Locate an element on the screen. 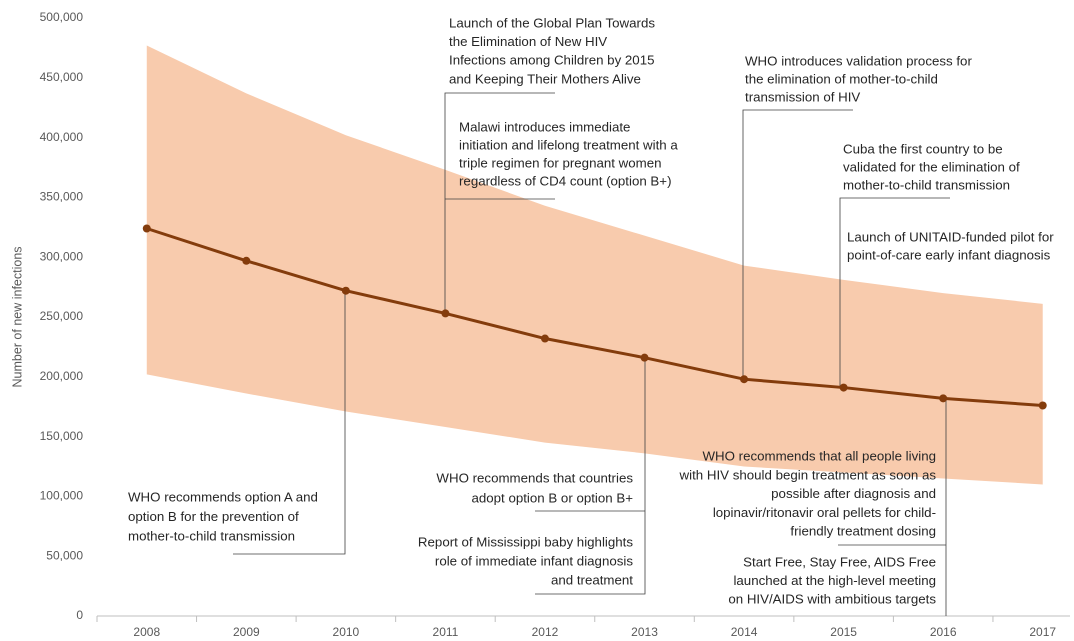 The width and height of the screenshot is (1074, 641). y-tick-label: 100,000 is located at coordinates (62, 496).